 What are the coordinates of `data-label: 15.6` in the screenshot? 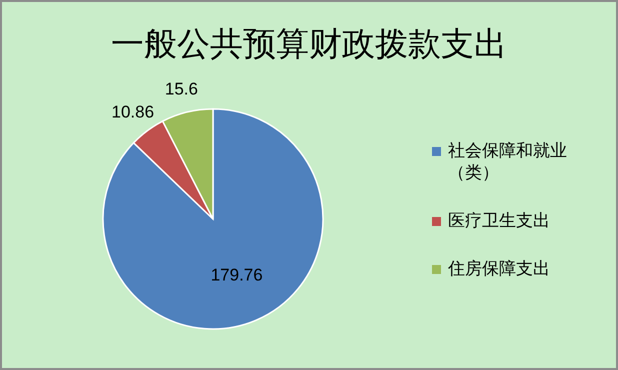 It's located at (181, 89).